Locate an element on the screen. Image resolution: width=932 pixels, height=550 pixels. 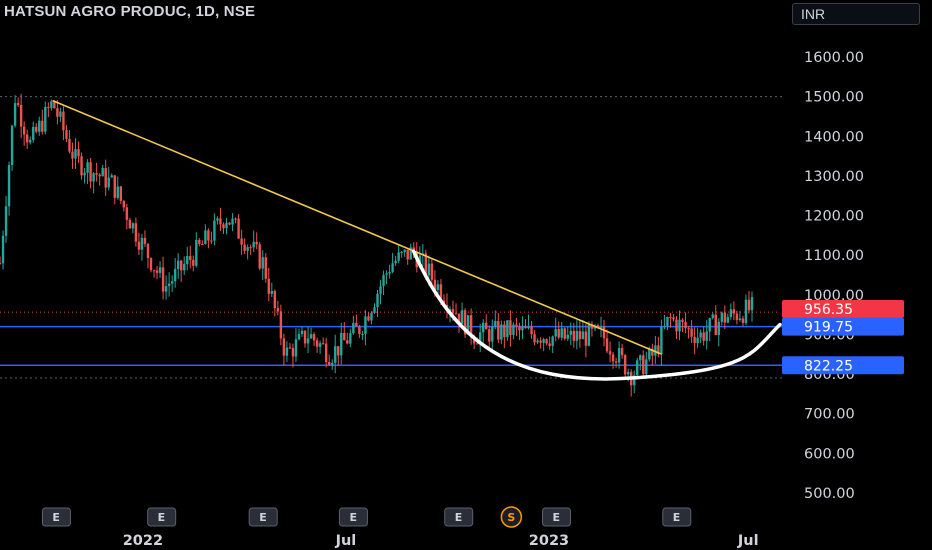
x-tick-label: 2022 is located at coordinates (143, 541).